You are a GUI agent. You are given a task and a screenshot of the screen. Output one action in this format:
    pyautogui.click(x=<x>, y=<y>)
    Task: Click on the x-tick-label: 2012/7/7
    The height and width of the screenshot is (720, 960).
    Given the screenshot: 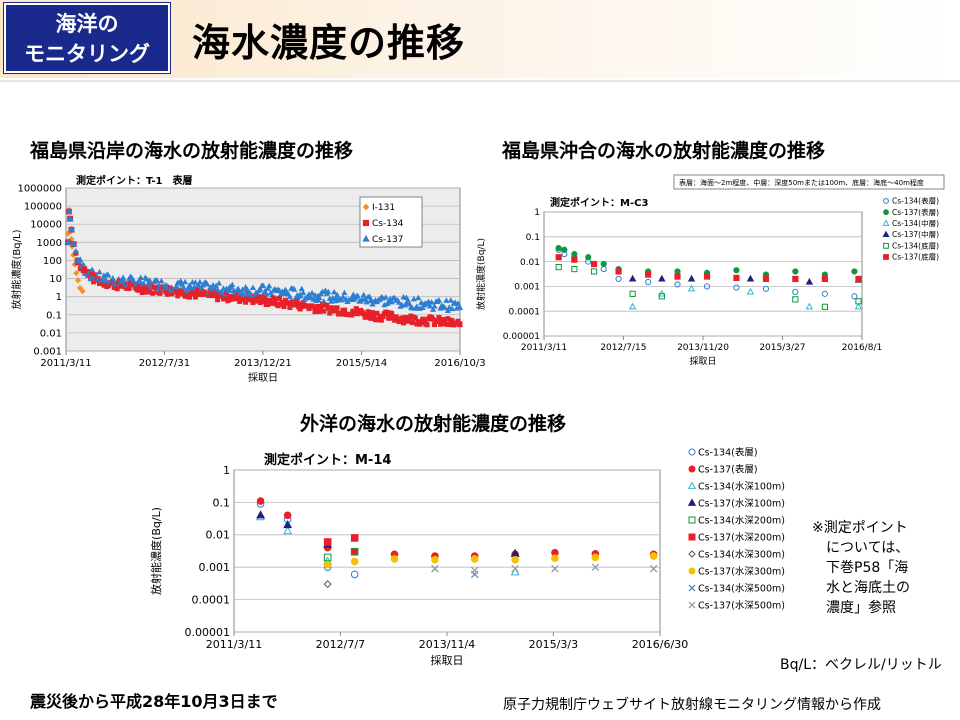 What is the action you would take?
    pyautogui.click(x=340, y=644)
    